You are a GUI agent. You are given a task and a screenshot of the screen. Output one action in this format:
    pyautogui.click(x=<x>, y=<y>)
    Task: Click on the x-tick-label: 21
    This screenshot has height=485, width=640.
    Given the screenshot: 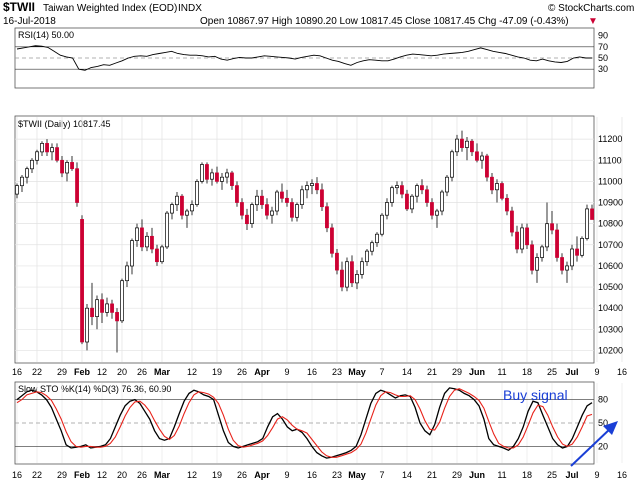 What is the action you would take?
    pyautogui.click(x=432, y=372)
    